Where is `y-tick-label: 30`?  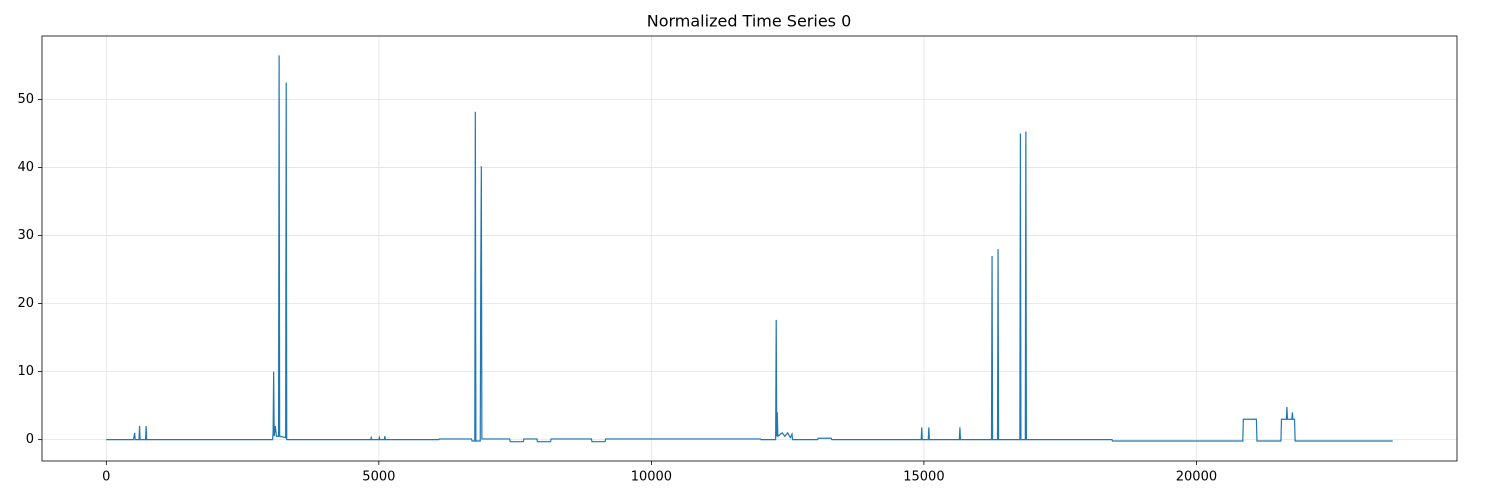 y-tick-label: 30 is located at coordinates (25, 235).